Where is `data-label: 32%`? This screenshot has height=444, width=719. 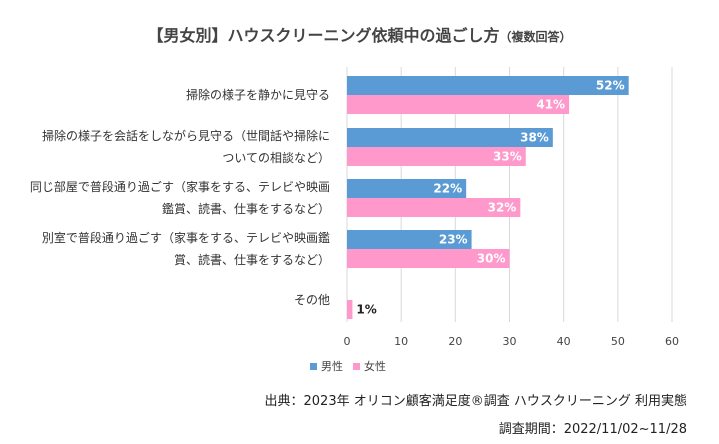 data-label: 32% is located at coordinates (502, 208).